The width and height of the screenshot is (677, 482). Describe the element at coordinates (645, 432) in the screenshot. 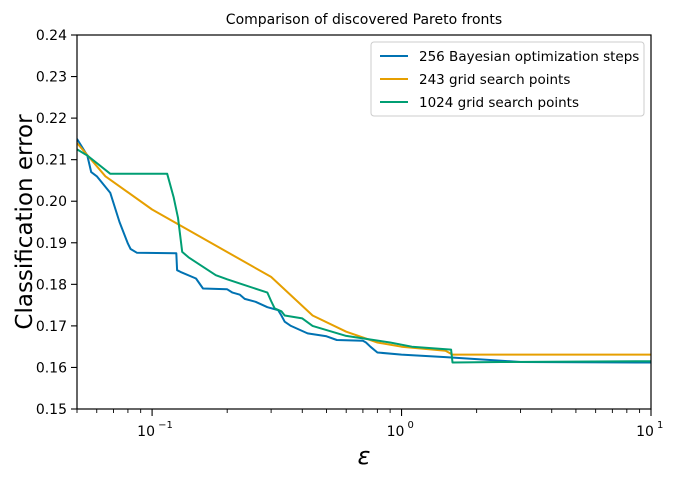

I see `x-tick-label-2: 10` at that location.